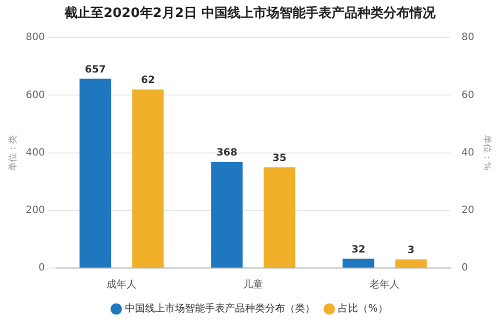  What do you see at coordinates (121, 284) in the screenshot?
I see `x-tick-label: 成年人` at bounding box center [121, 284].